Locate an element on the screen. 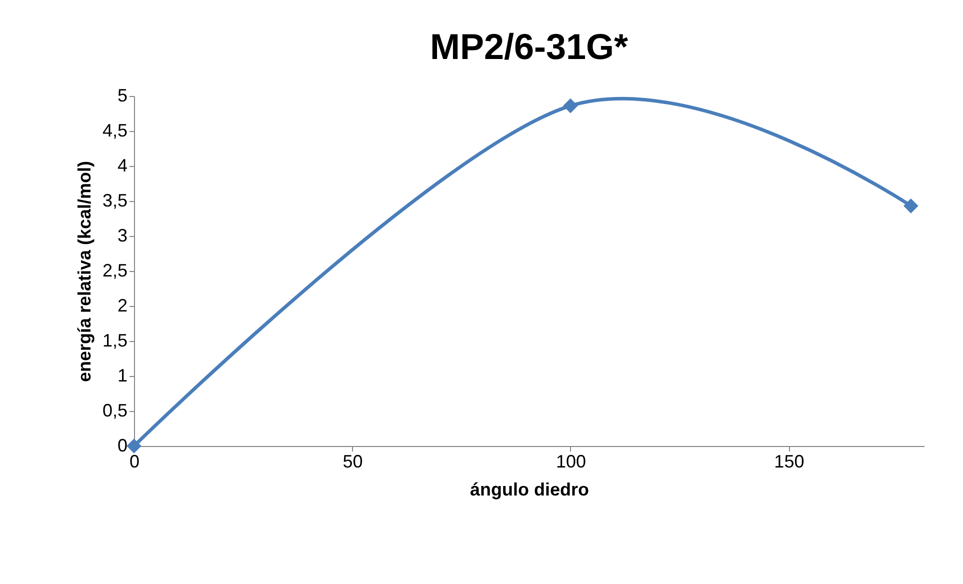 The width and height of the screenshot is (963, 584). y-tick-label: 3,5 is located at coordinates (115, 200).